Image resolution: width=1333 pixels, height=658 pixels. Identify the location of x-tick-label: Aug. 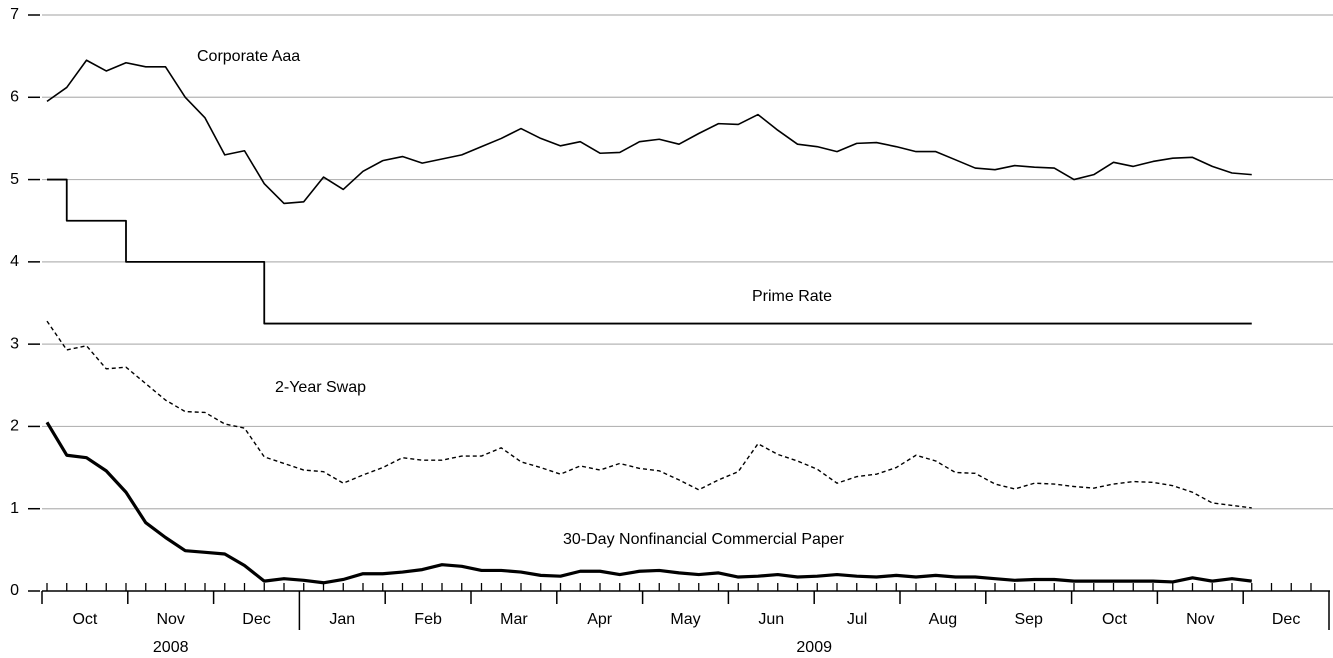
(943, 619).